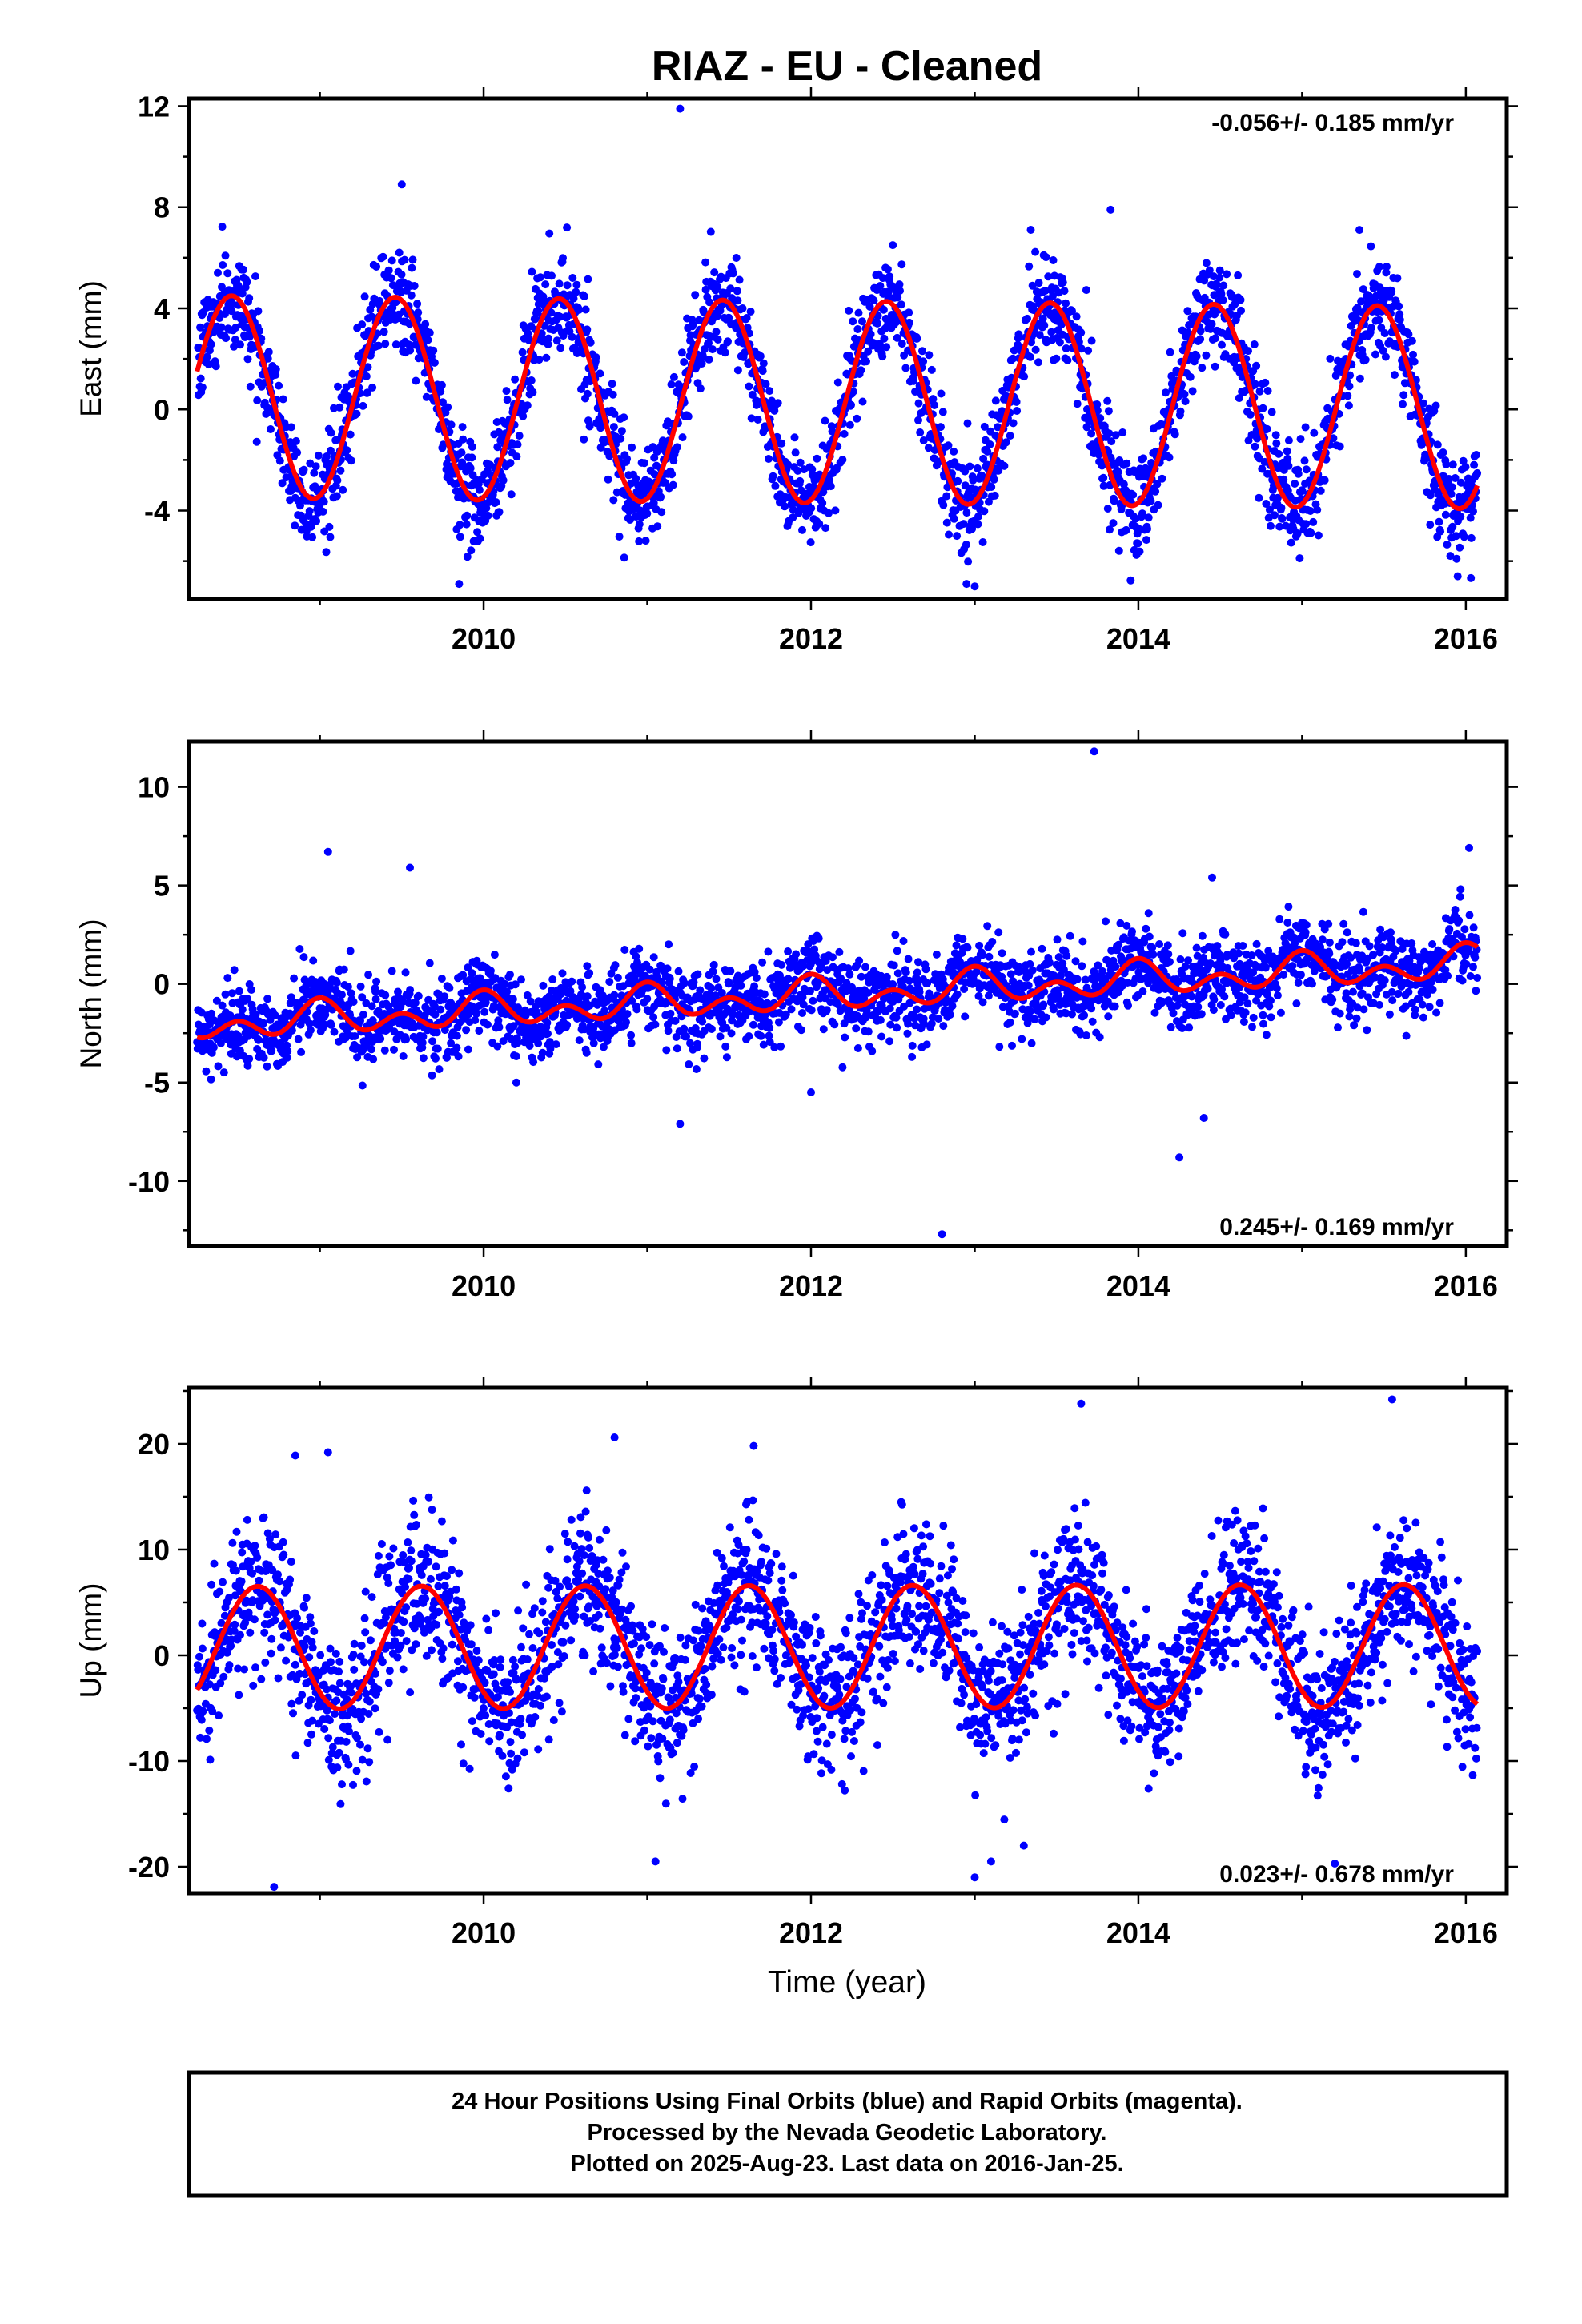  I want to click on y-tick-label: 4, so click(162, 308).